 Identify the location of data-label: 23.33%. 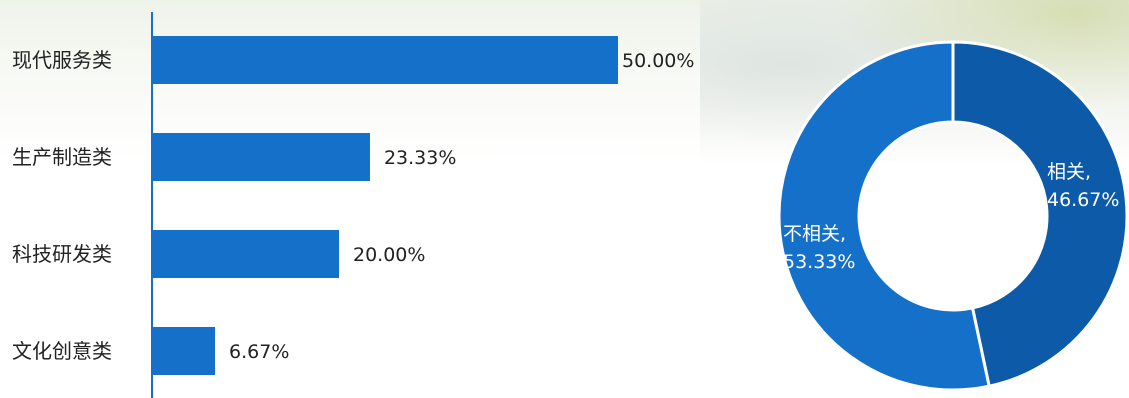
(420, 158).